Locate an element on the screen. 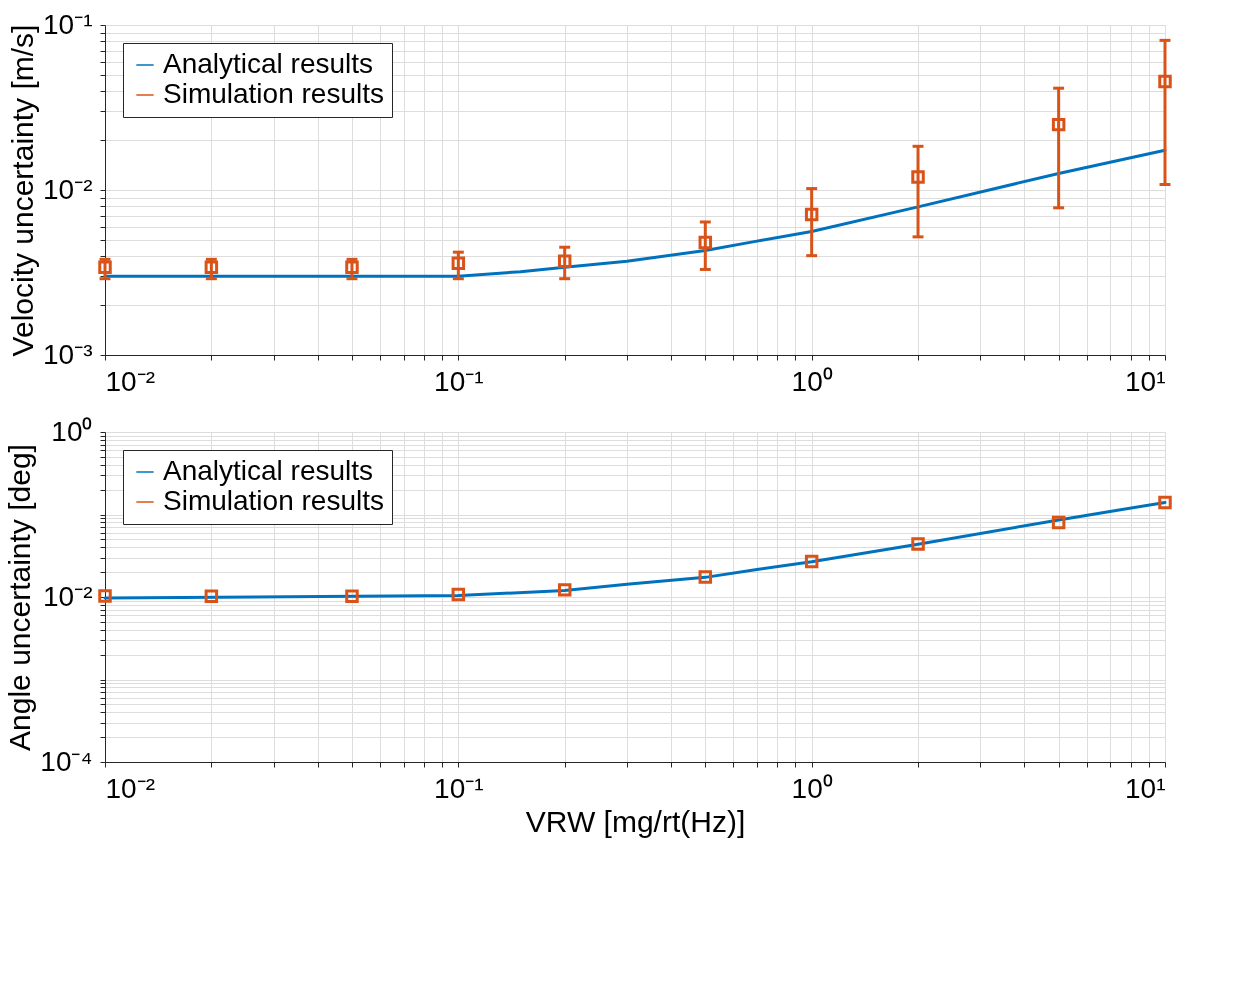  y-tick-label: 10⁻³ is located at coordinates (68, 354).